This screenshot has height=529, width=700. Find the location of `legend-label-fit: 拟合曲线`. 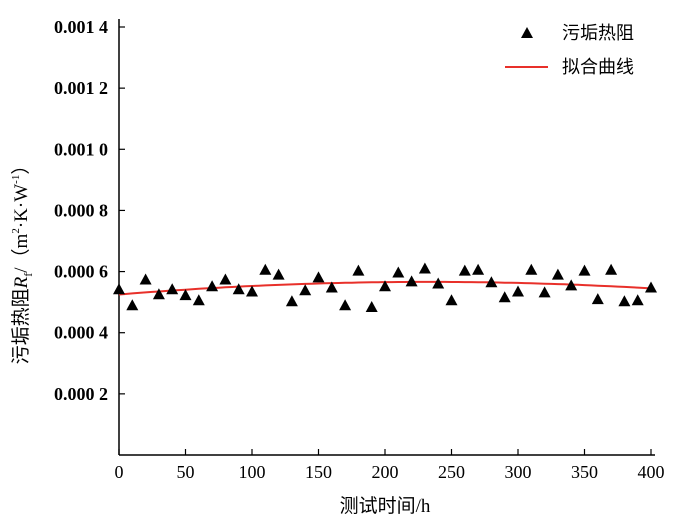

legend-label-fit: 拟合曲线 is located at coordinates (598, 67).